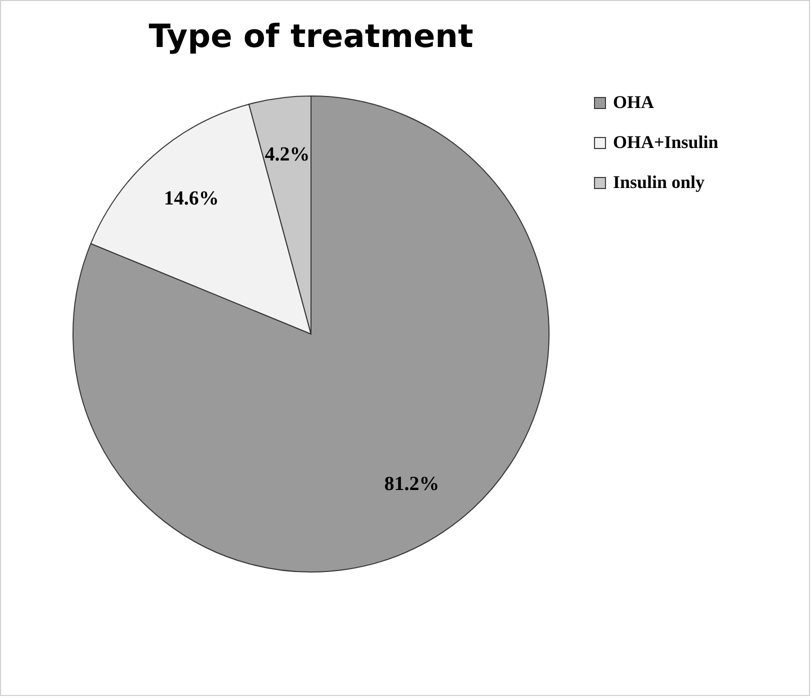  Describe the element at coordinates (412, 484) in the screenshot. I see `data-label: 81.2%` at that location.